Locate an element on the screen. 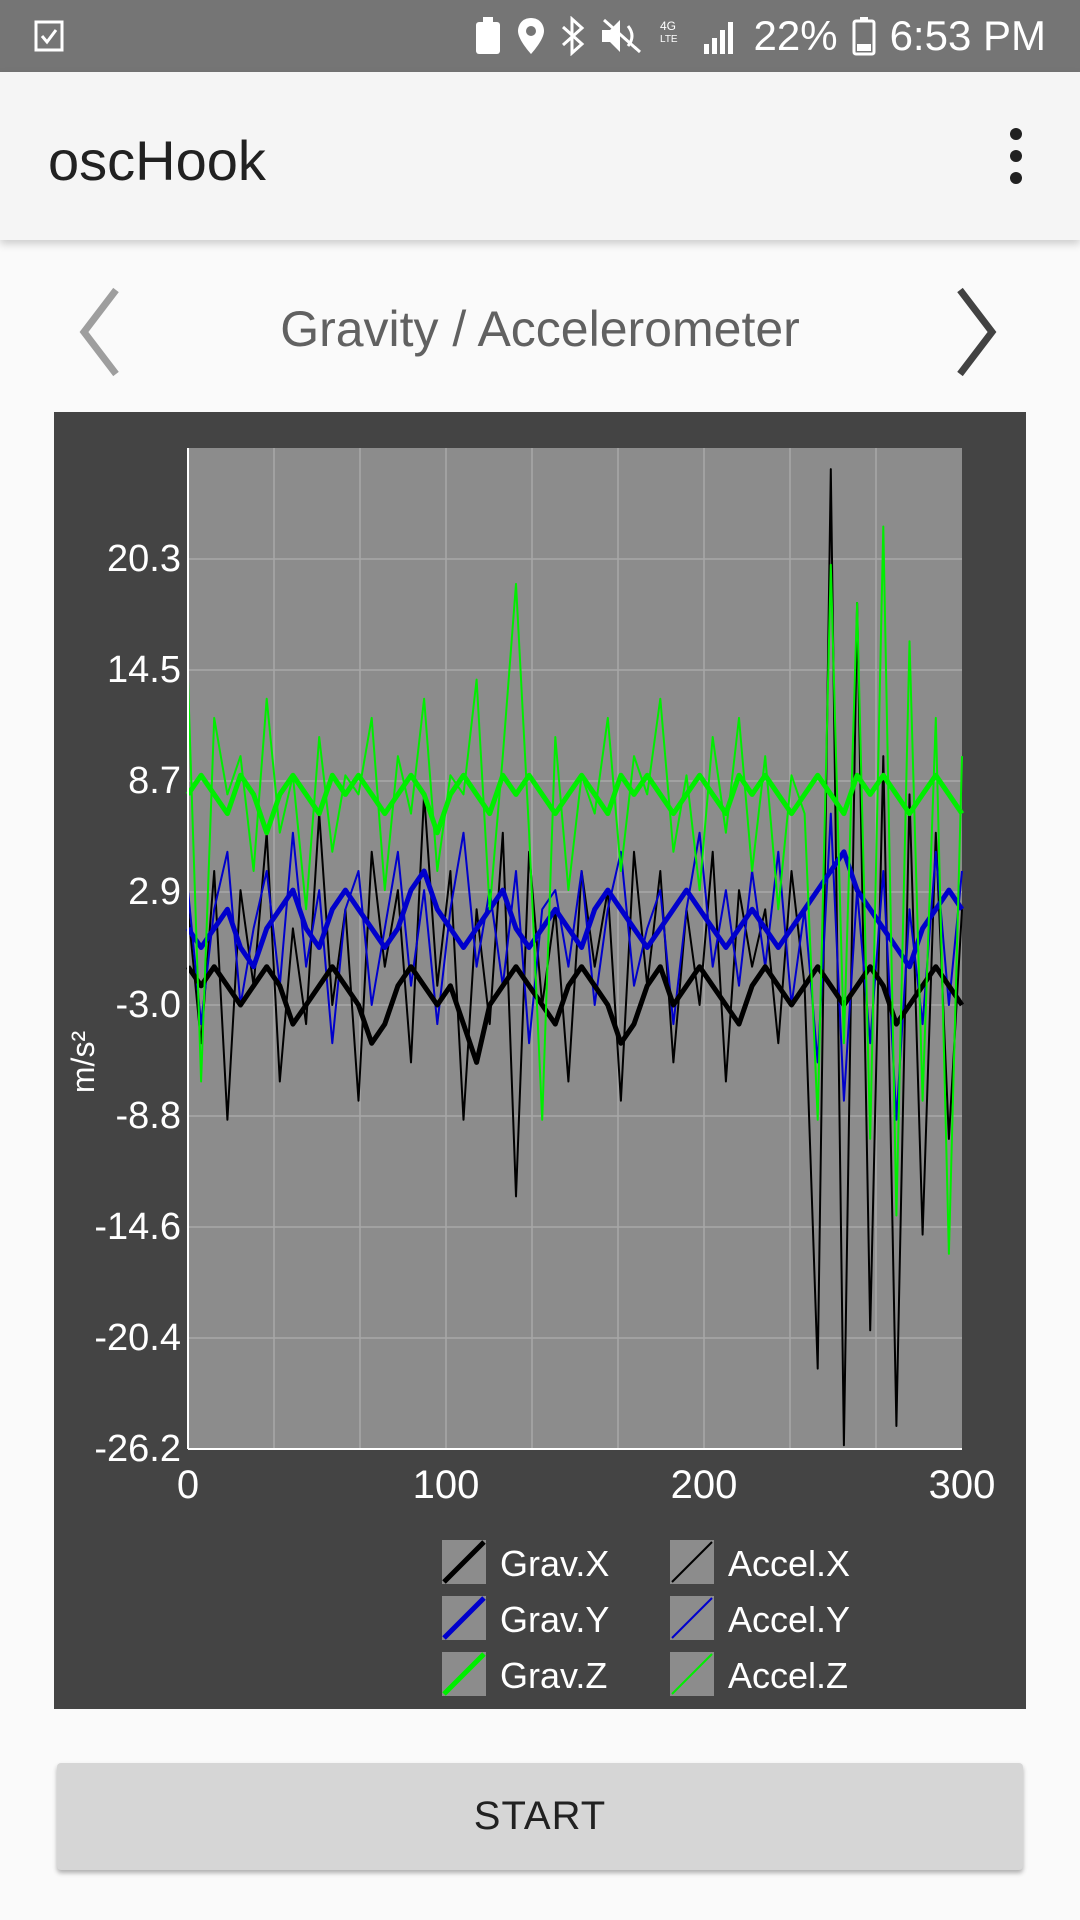  status-bar: 4G LTE 22% 6:53 PM is located at coordinates (540, 36).